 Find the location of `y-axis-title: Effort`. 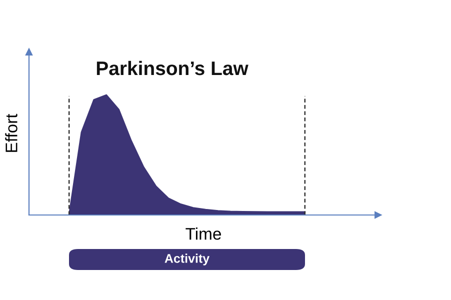

y-axis-title: Effort is located at coordinates (11, 133).